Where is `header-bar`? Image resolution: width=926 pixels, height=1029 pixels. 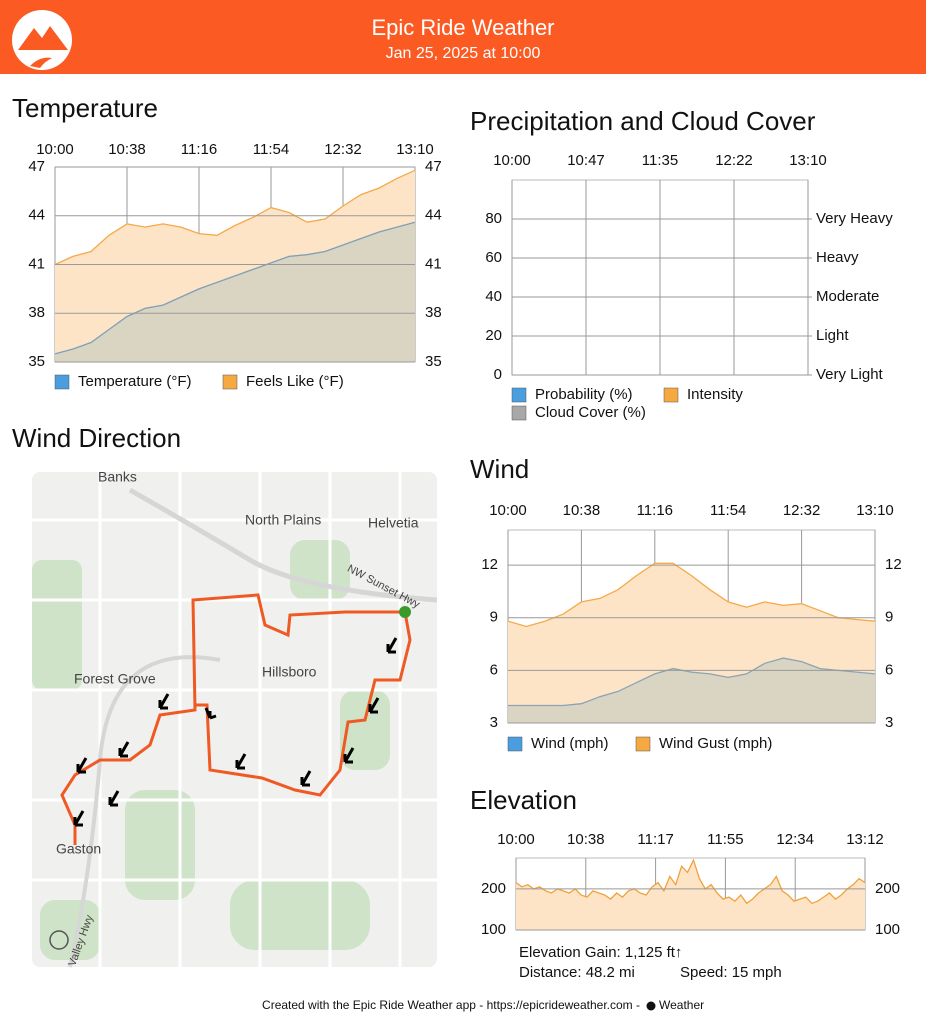 header-bar is located at coordinates (463, 37).